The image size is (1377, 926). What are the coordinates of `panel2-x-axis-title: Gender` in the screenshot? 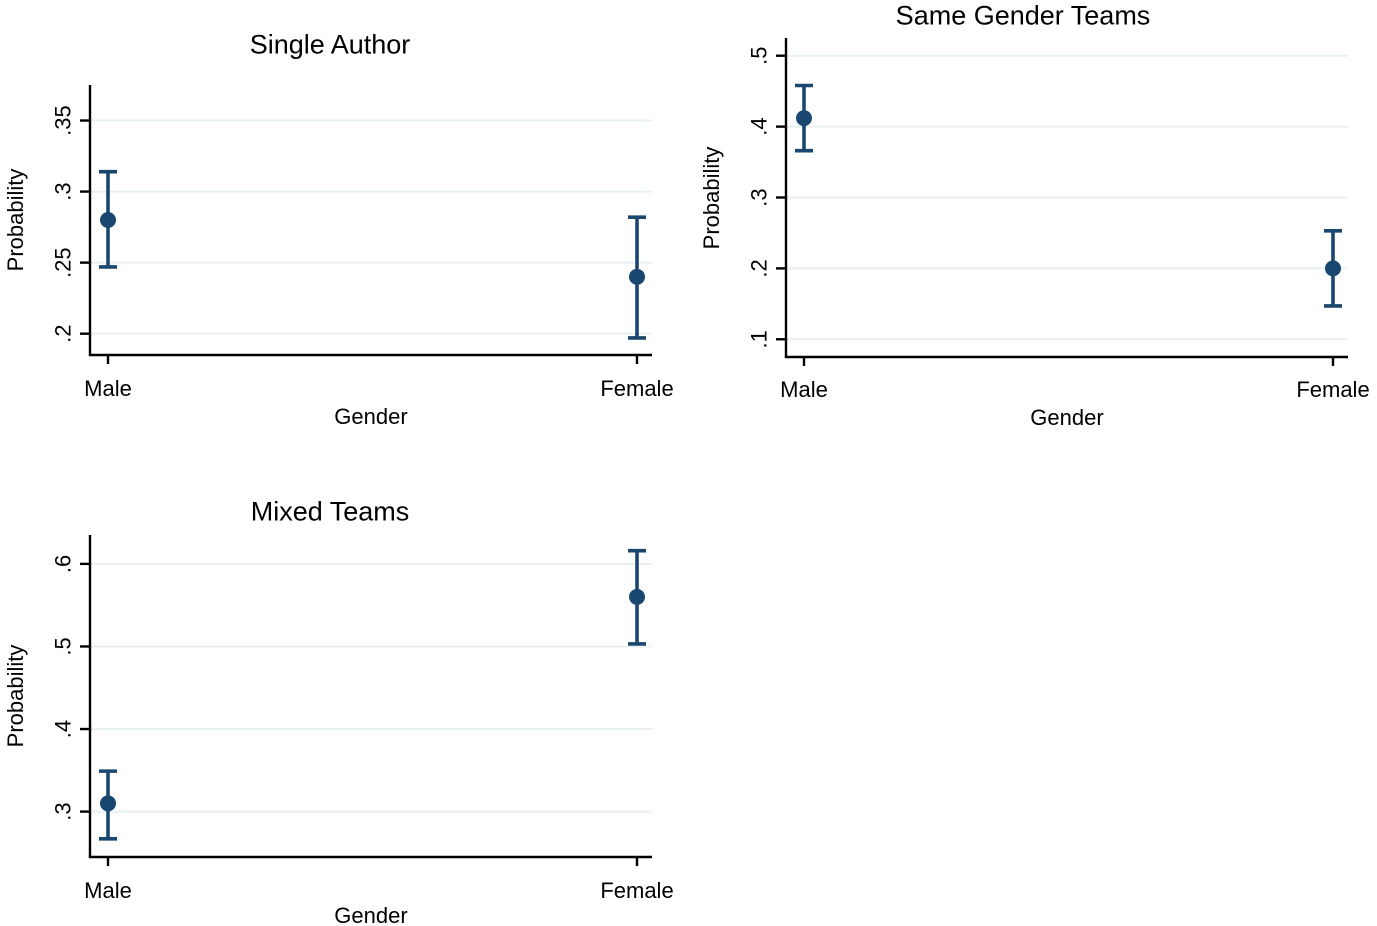 It's located at (1067, 417).